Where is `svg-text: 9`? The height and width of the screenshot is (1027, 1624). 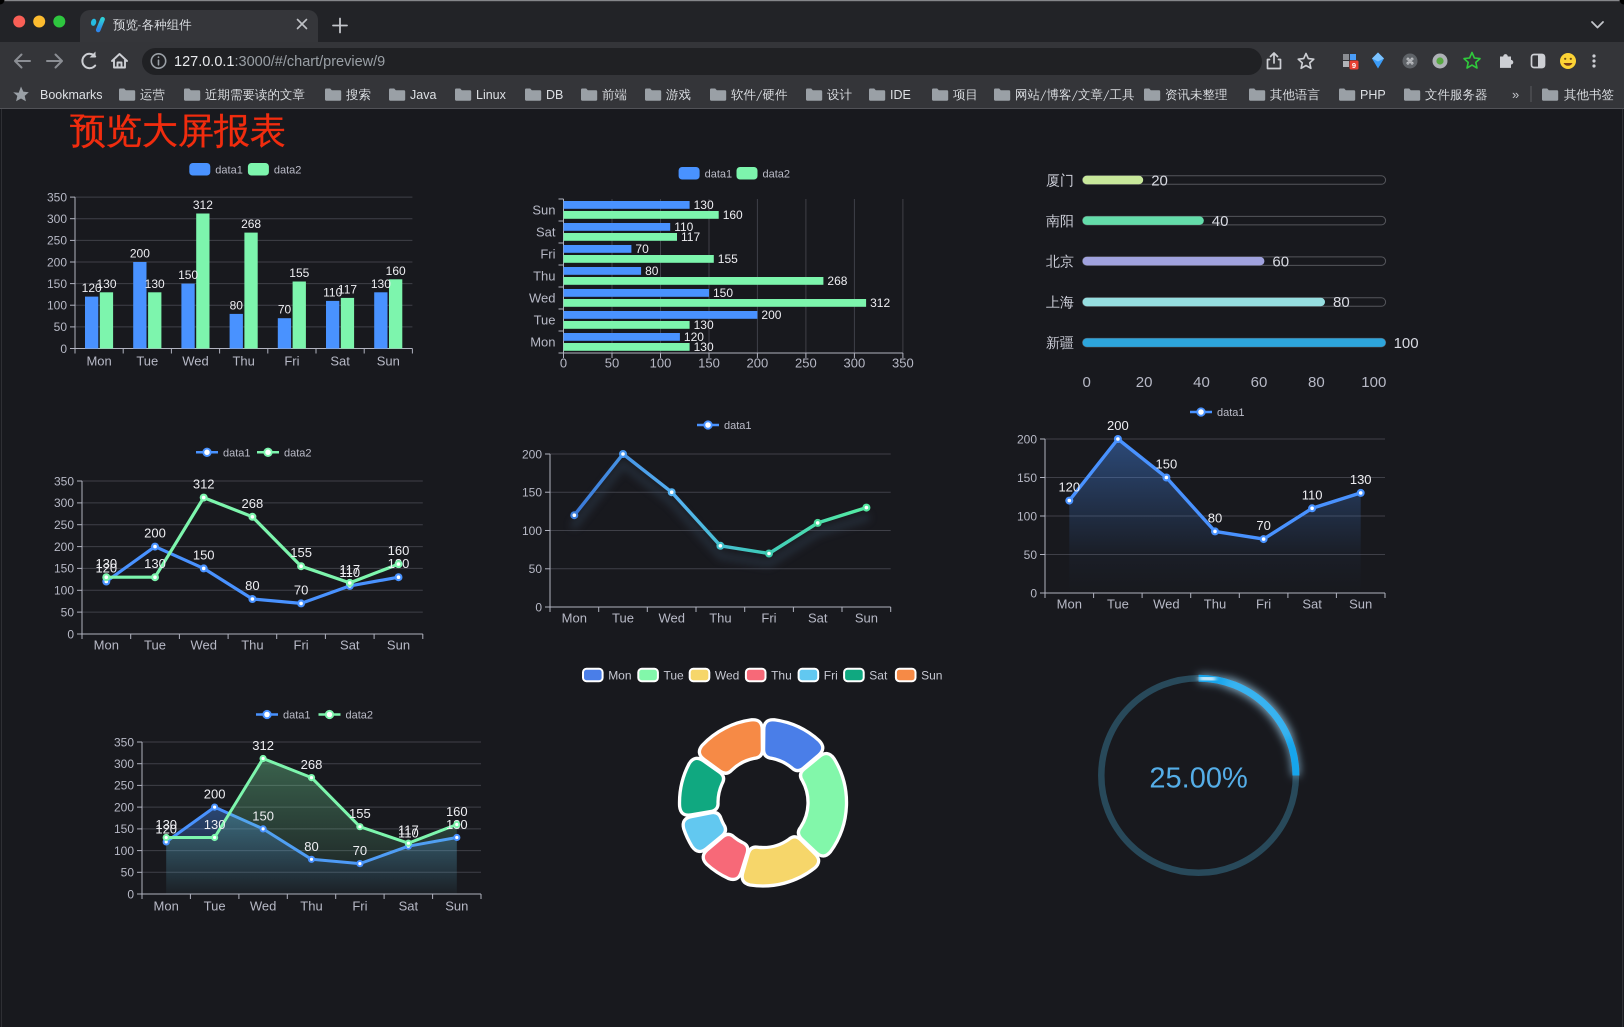 svg-text: 9 is located at coordinates (1354, 65).